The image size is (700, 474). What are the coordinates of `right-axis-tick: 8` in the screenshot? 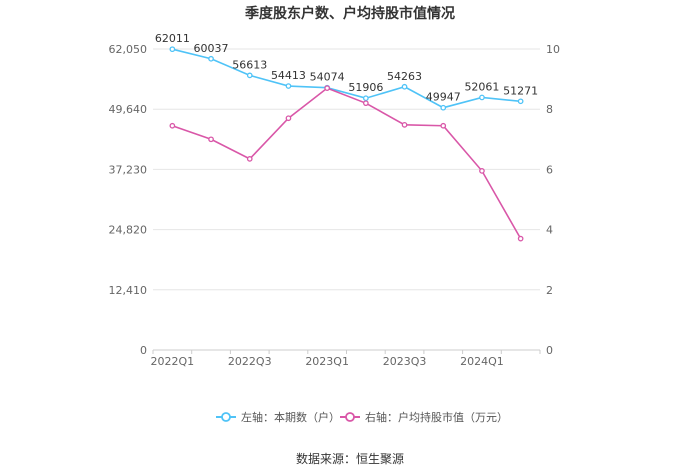 It's located at (549, 109).